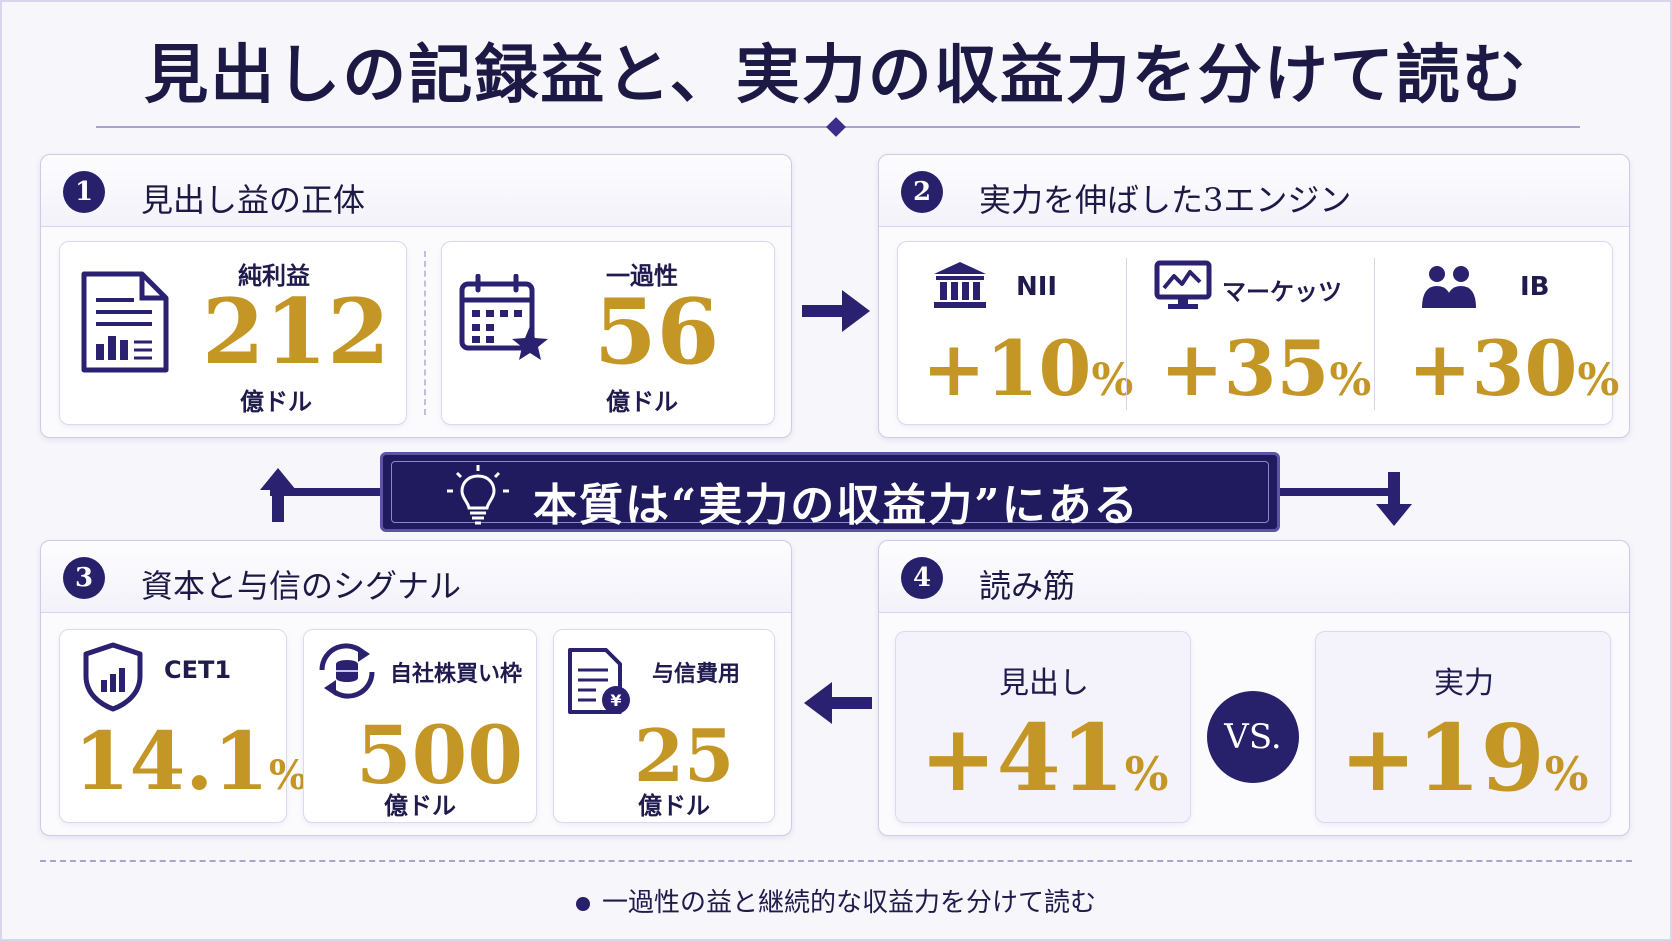 The width and height of the screenshot is (1672, 941). Describe the element at coordinates (582, 904) in the screenshot. I see `bullet-icon` at that location.